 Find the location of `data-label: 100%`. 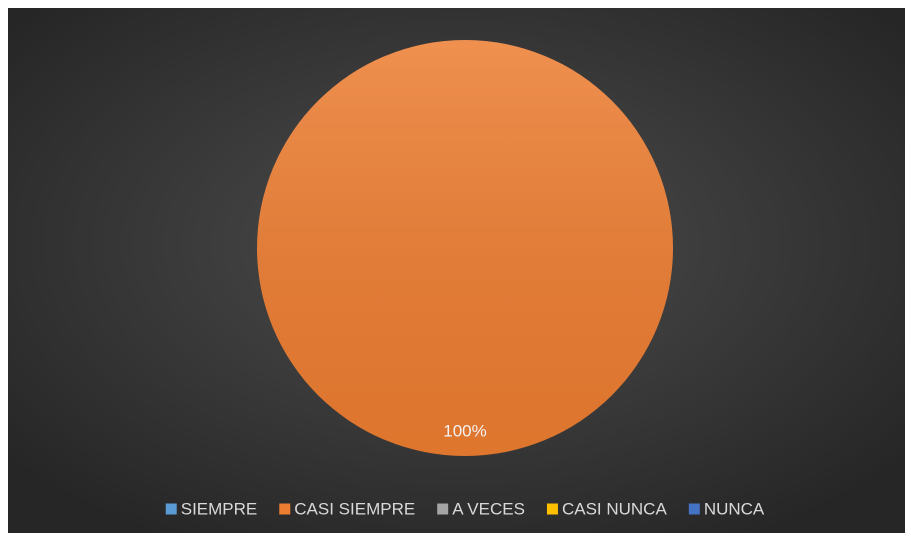

data-label: 100% is located at coordinates (464, 431).